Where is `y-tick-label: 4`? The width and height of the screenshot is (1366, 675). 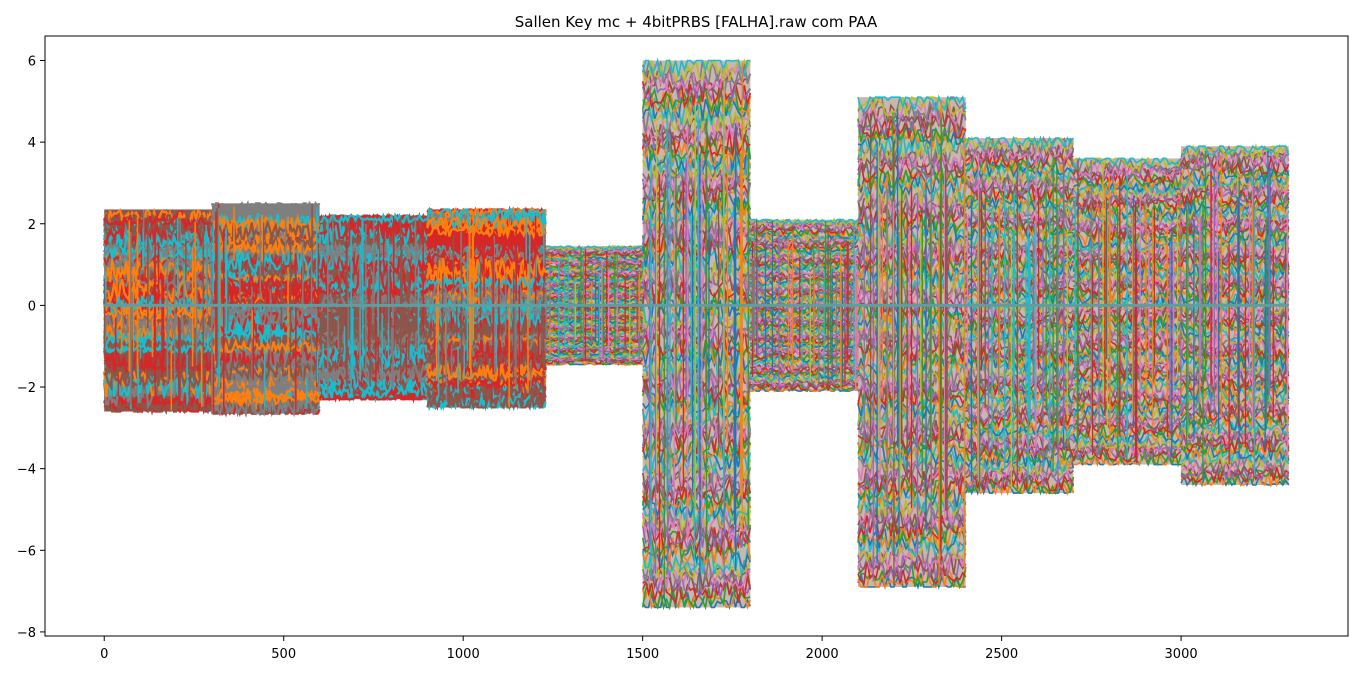
y-tick-label: 4 is located at coordinates (32, 143).